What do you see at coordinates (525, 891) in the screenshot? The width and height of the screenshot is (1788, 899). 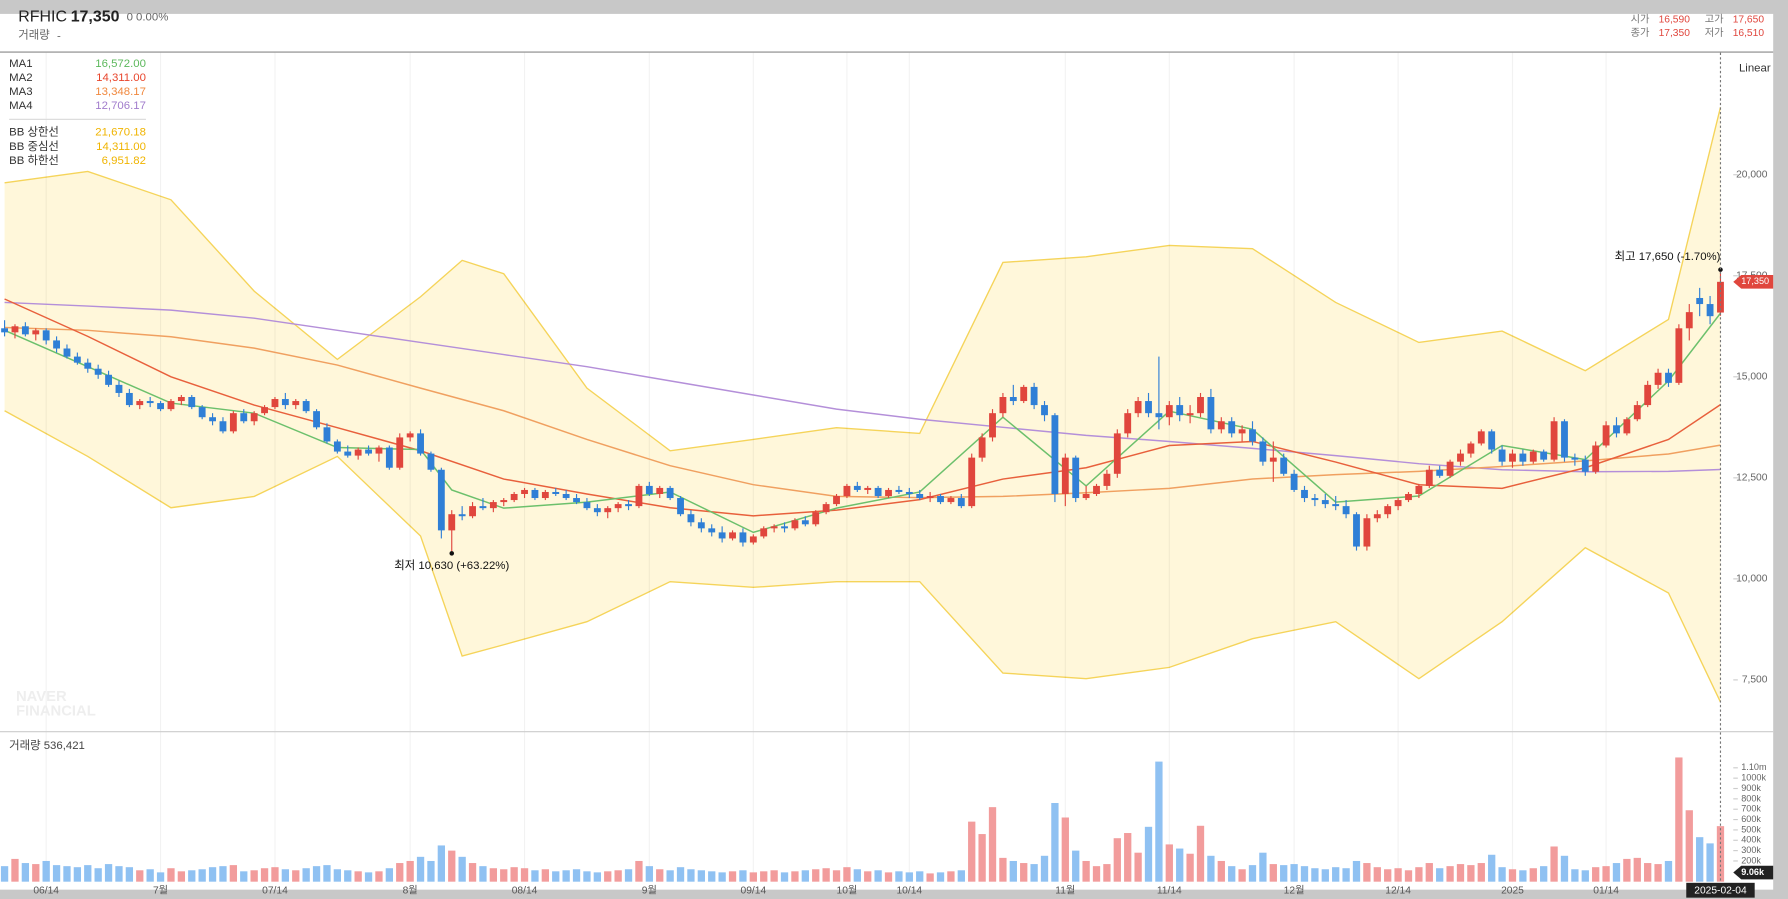 I see `x-tick-label: 08/14` at bounding box center [525, 891].